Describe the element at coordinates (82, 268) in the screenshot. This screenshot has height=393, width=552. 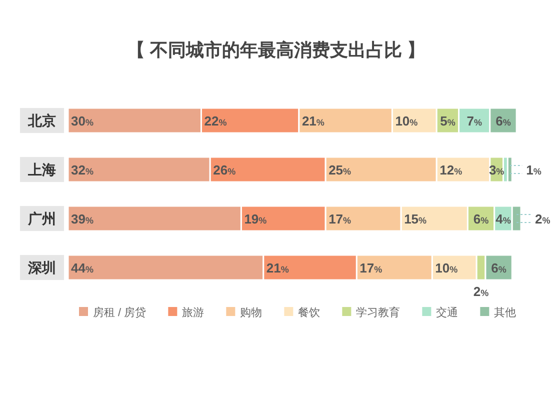
I see `data-label: 44%` at that location.